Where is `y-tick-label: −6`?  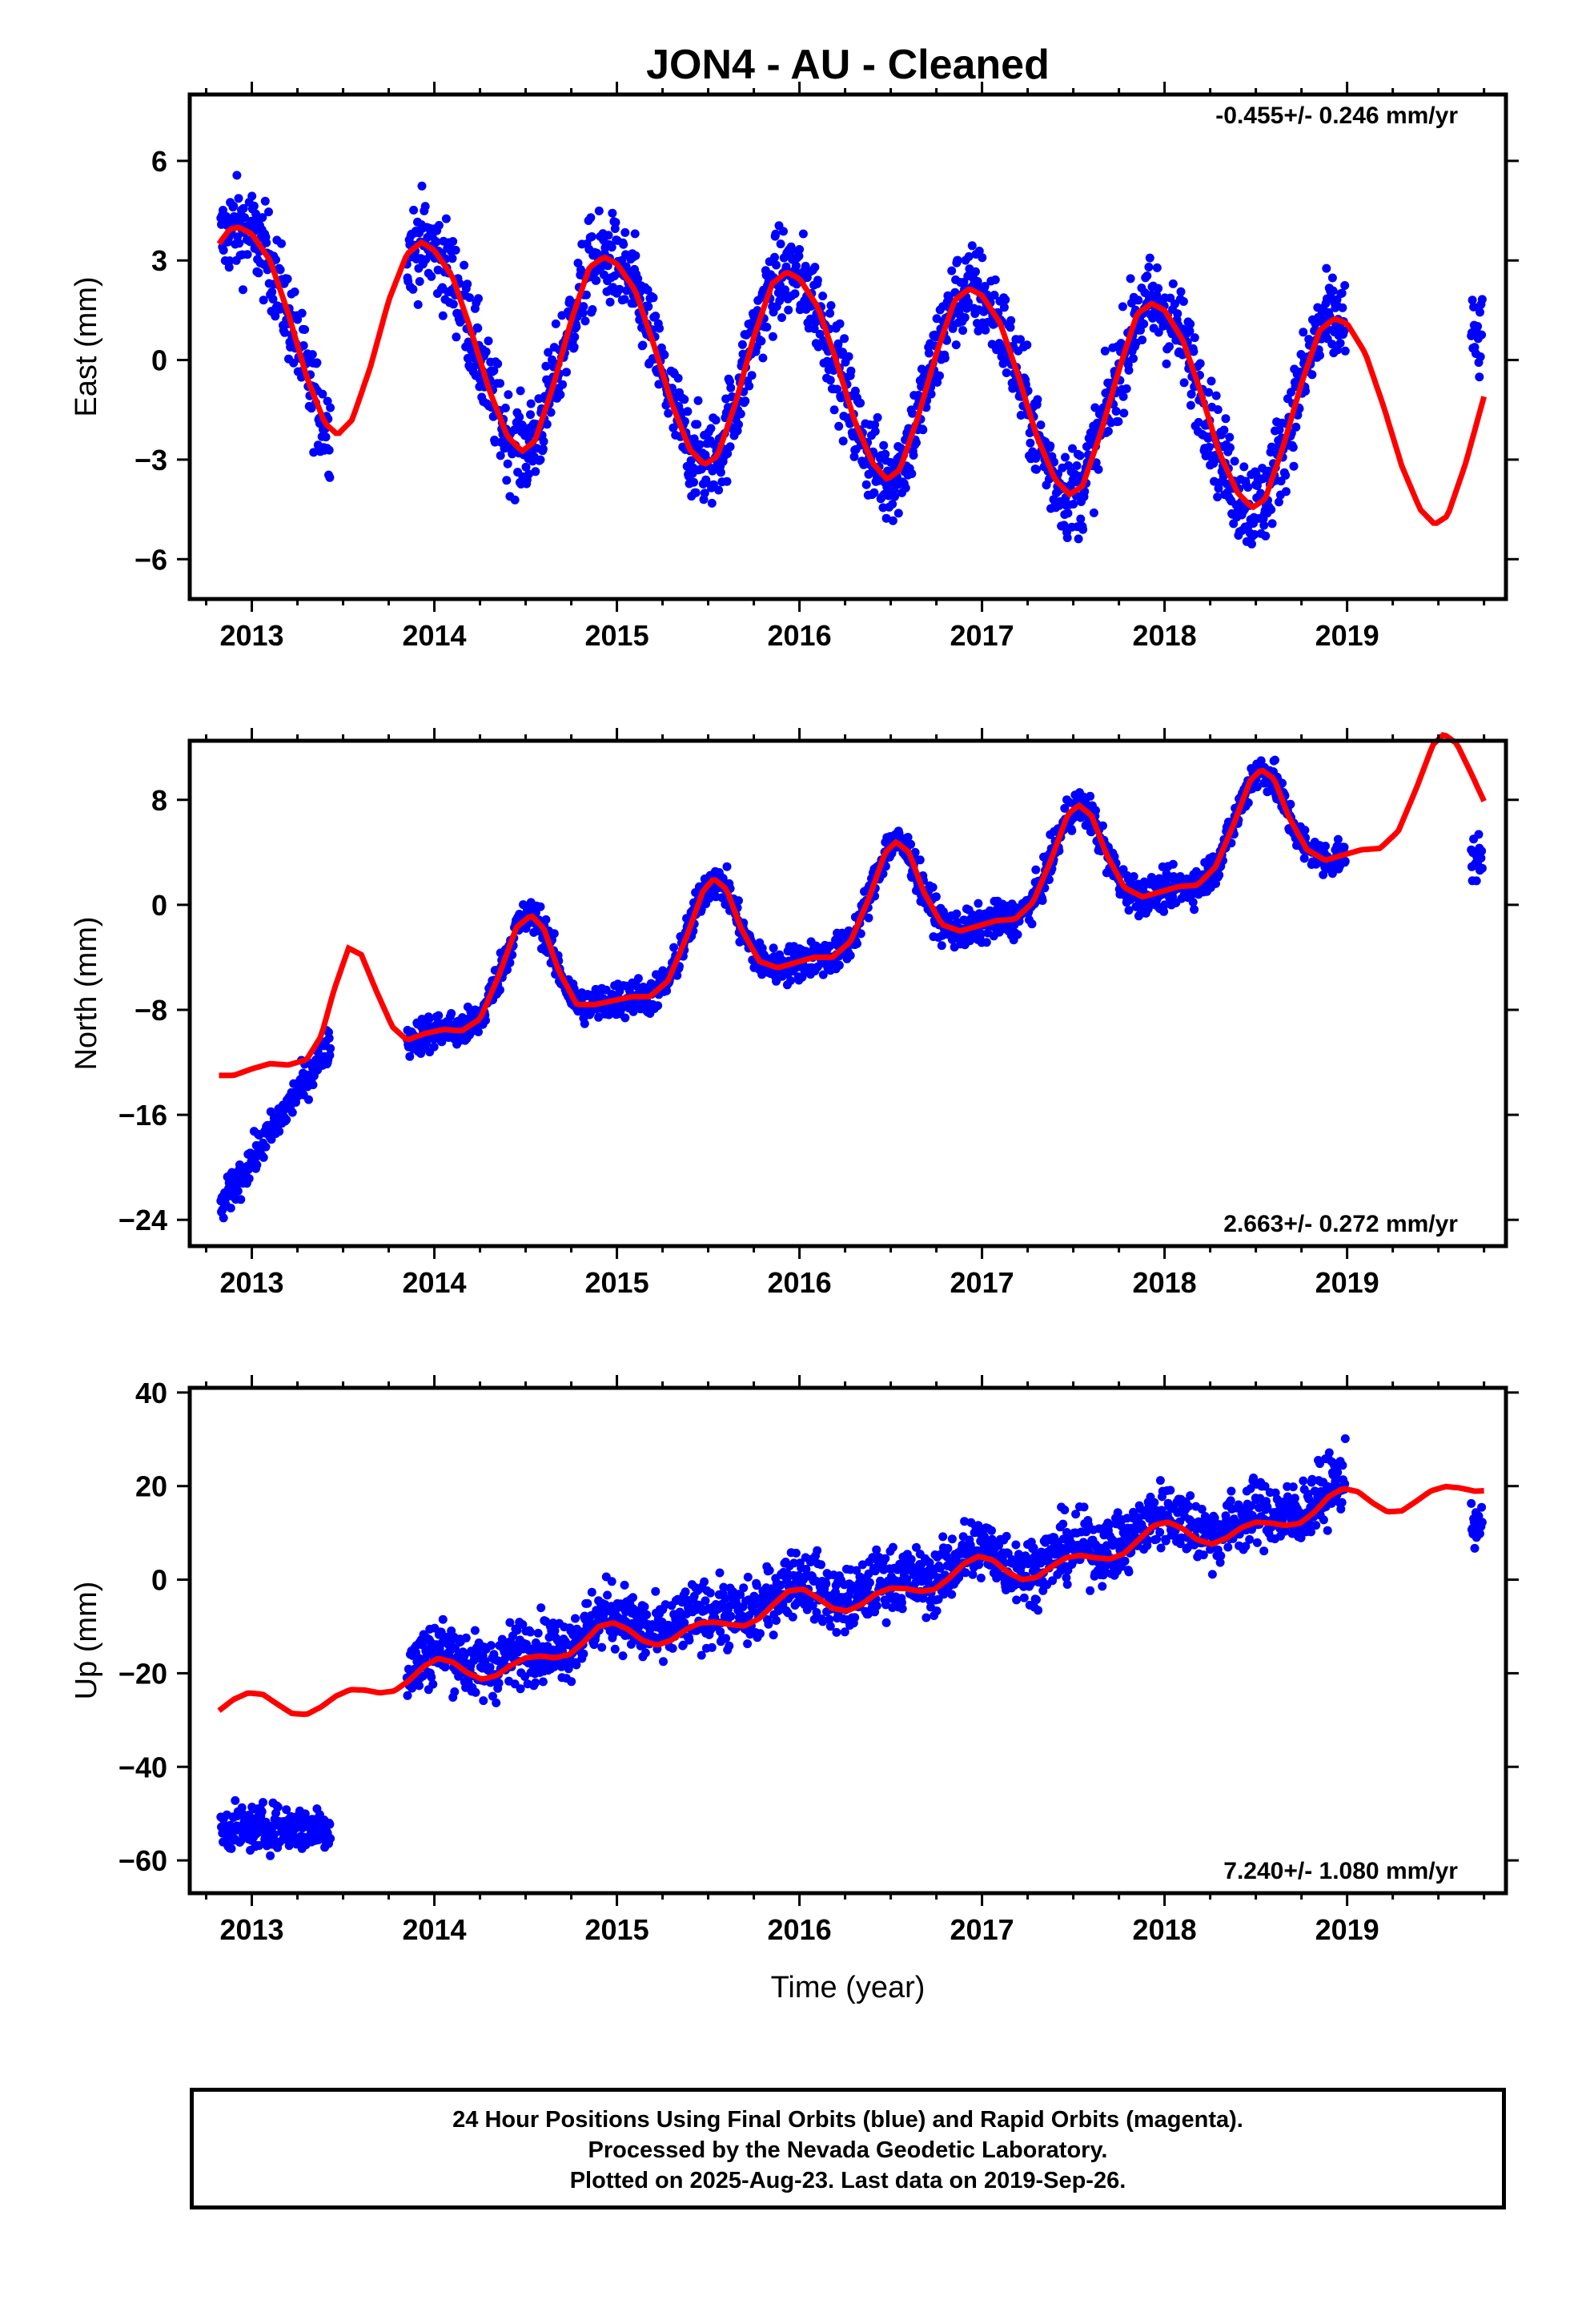 y-tick-label: −6 is located at coordinates (151, 559).